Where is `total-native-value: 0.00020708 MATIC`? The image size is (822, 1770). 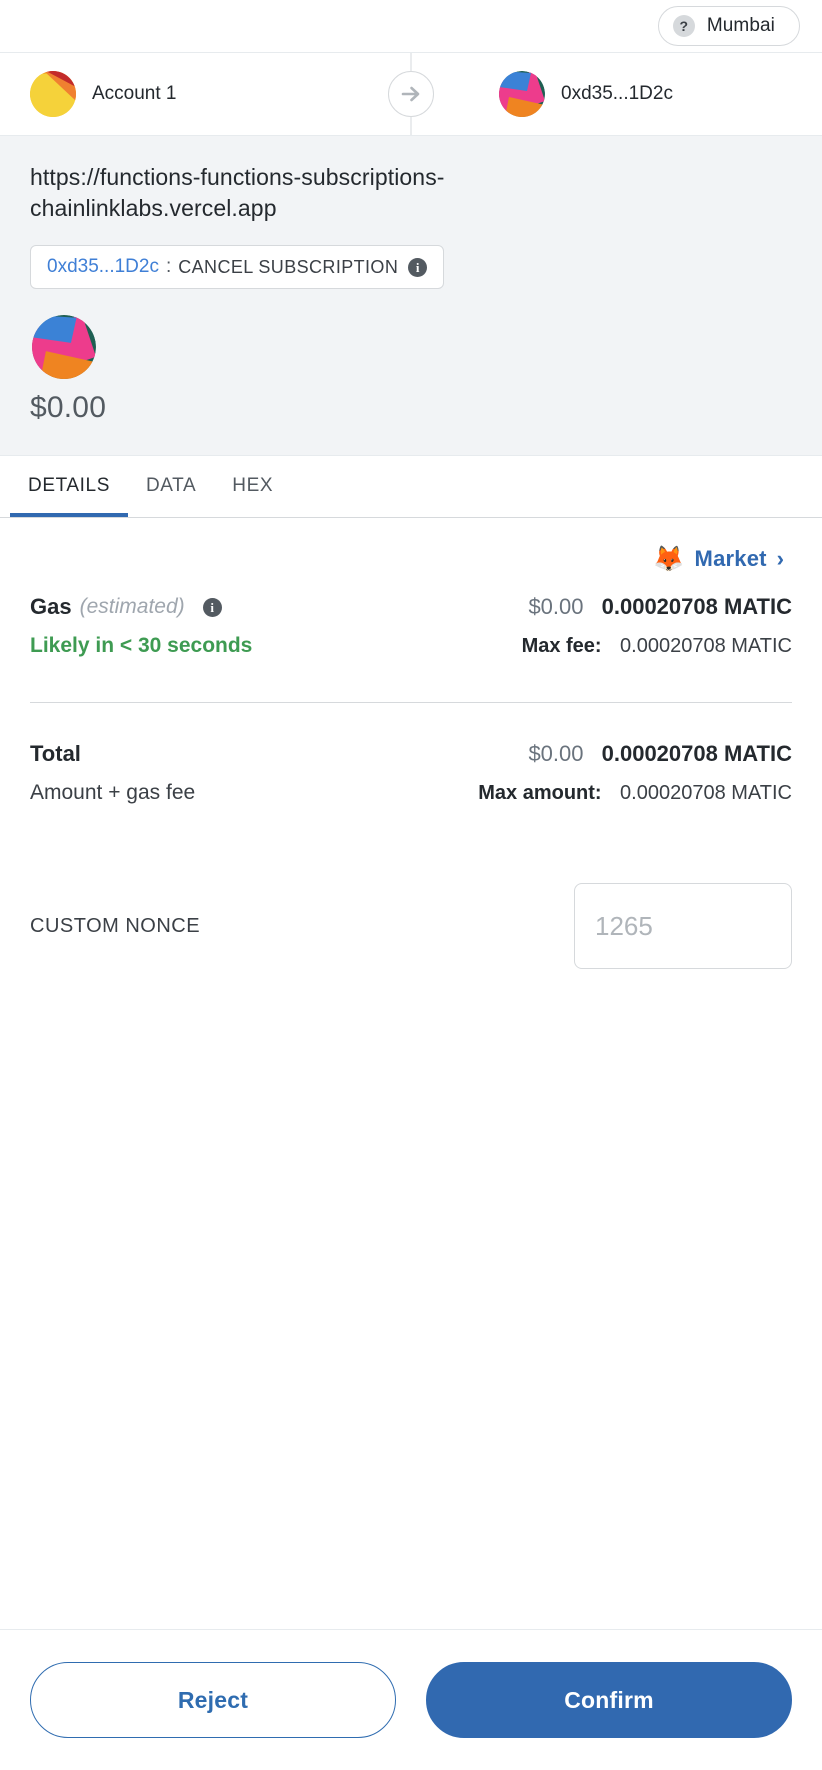
total-native-value: 0.00020708 MATIC is located at coordinates (696, 754).